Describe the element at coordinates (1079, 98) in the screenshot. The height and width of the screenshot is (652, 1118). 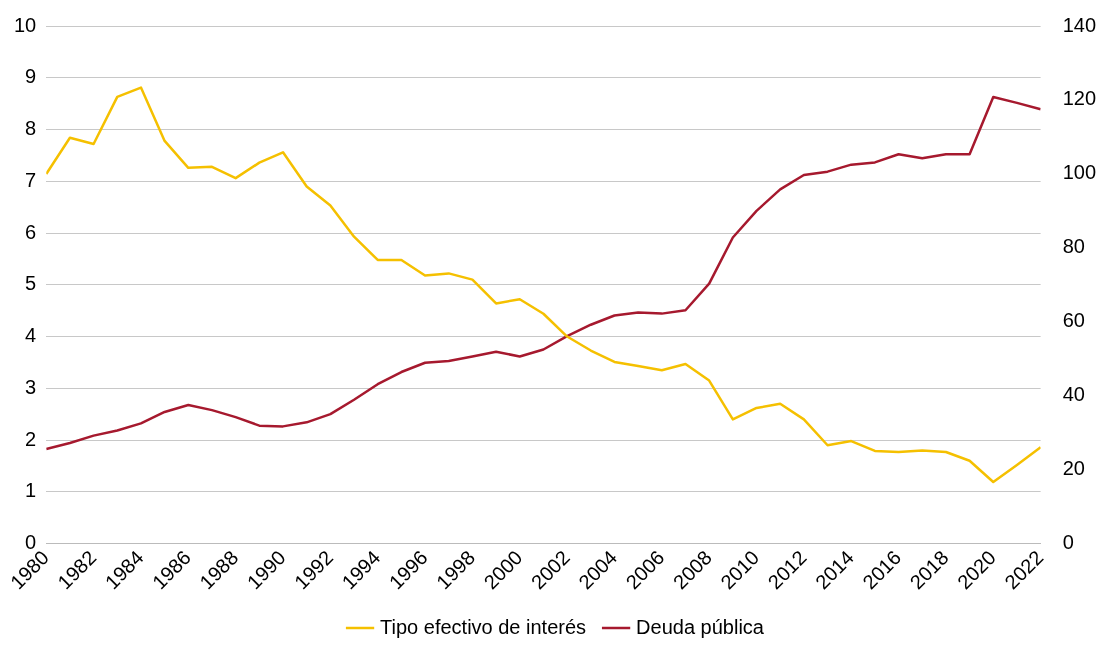
I see `y2-tick-label: 120` at that location.